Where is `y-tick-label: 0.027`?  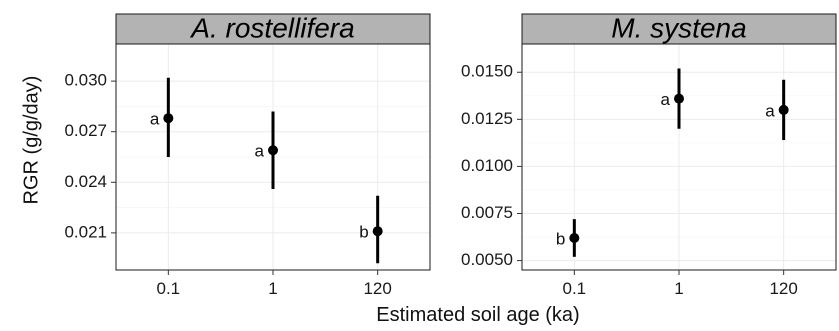
y-tick-label: 0.027 is located at coordinates (85, 130).